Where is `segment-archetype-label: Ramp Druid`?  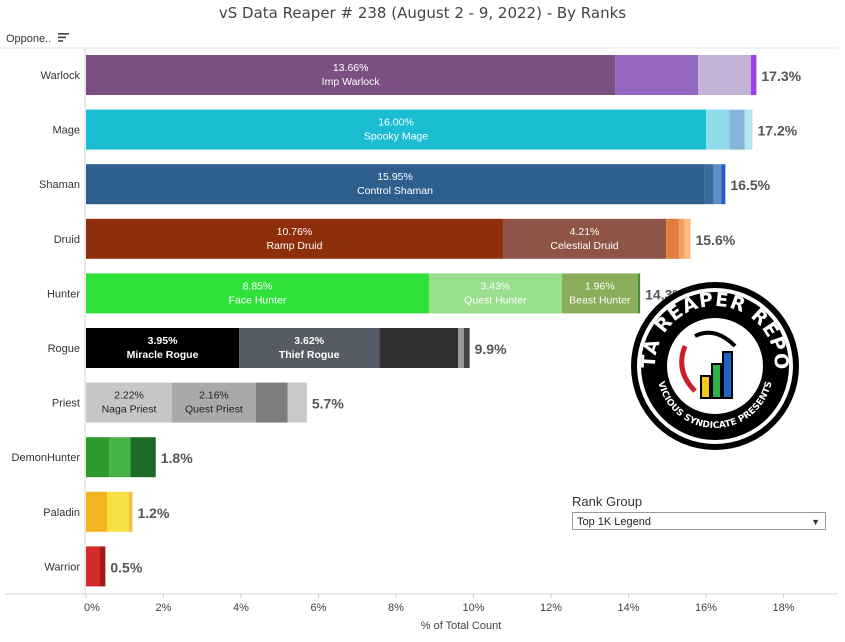
segment-archetype-label: Ramp Druid is located at coordinates (294, 246).